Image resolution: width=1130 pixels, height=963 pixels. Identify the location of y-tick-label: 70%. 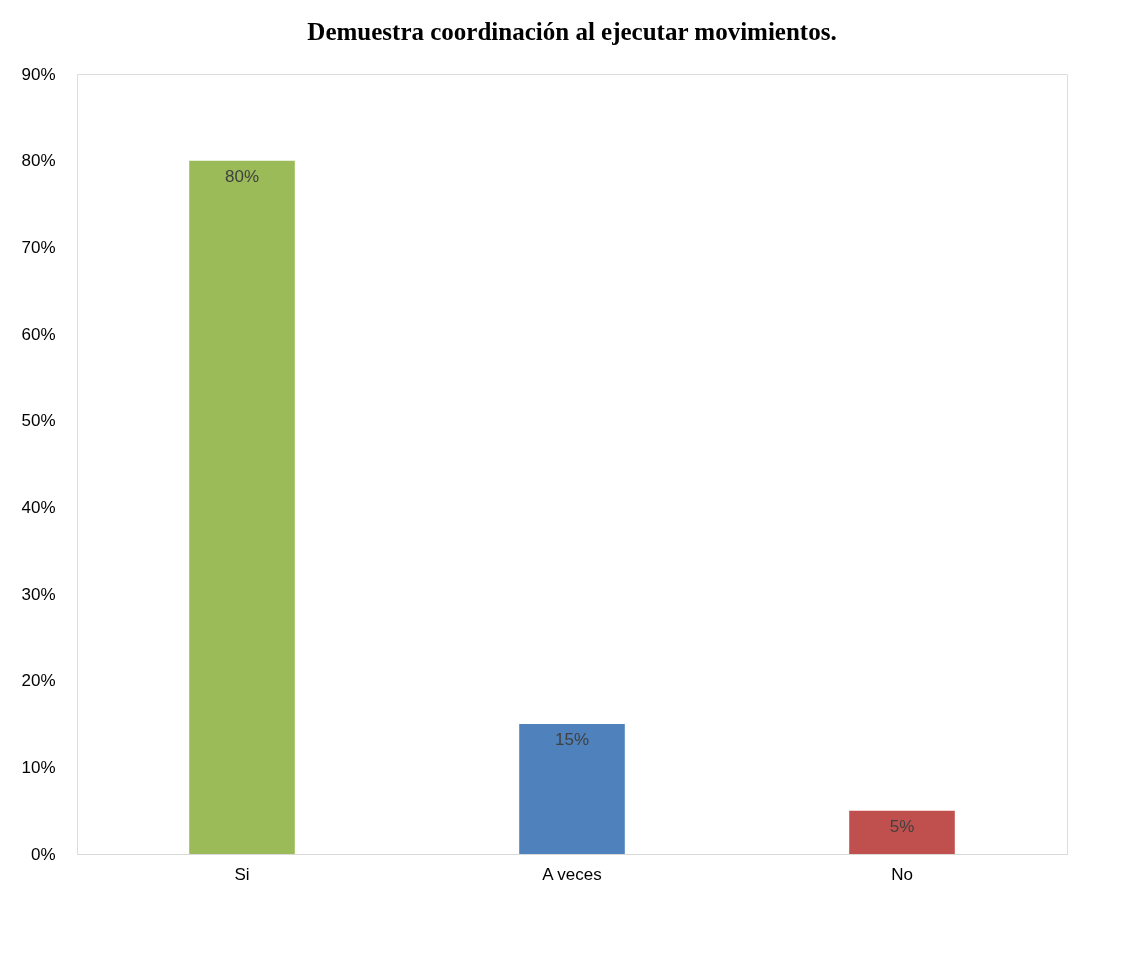
(38, 247).